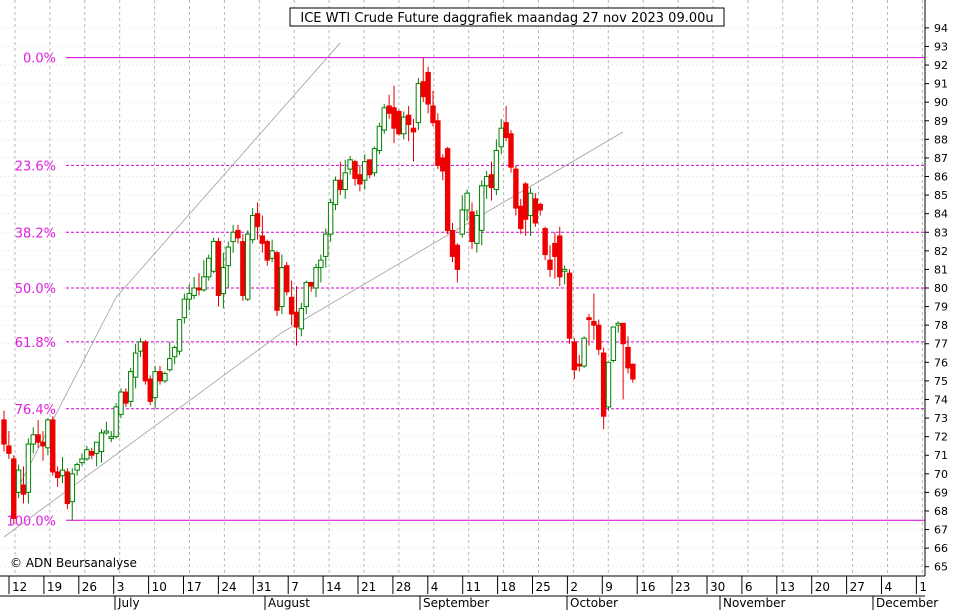  I want to click on y-tick-label: 66, so click(941, 548).